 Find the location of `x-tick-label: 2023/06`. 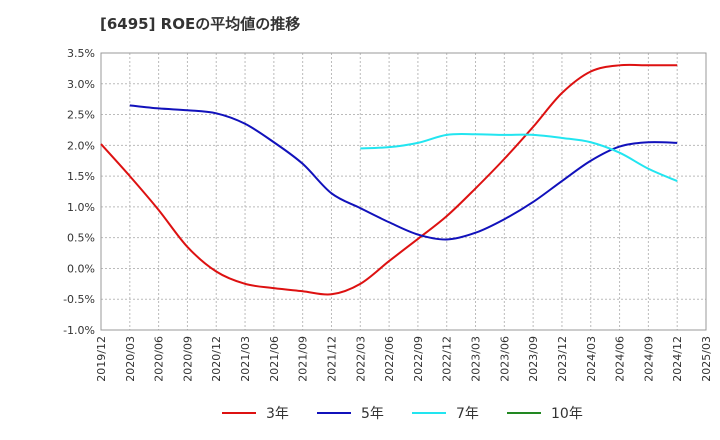

x-tick-label: 2023/06 is located at coordinates (504, 359).